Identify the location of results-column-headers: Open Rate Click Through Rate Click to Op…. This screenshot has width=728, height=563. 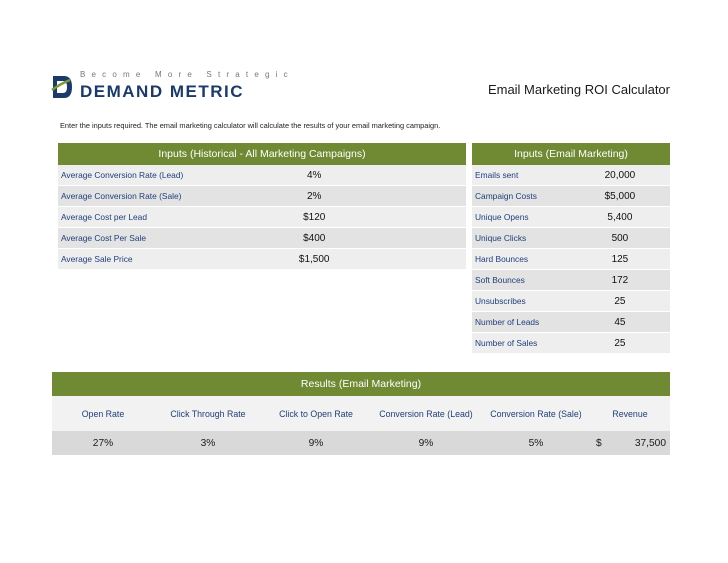
(361, 413).